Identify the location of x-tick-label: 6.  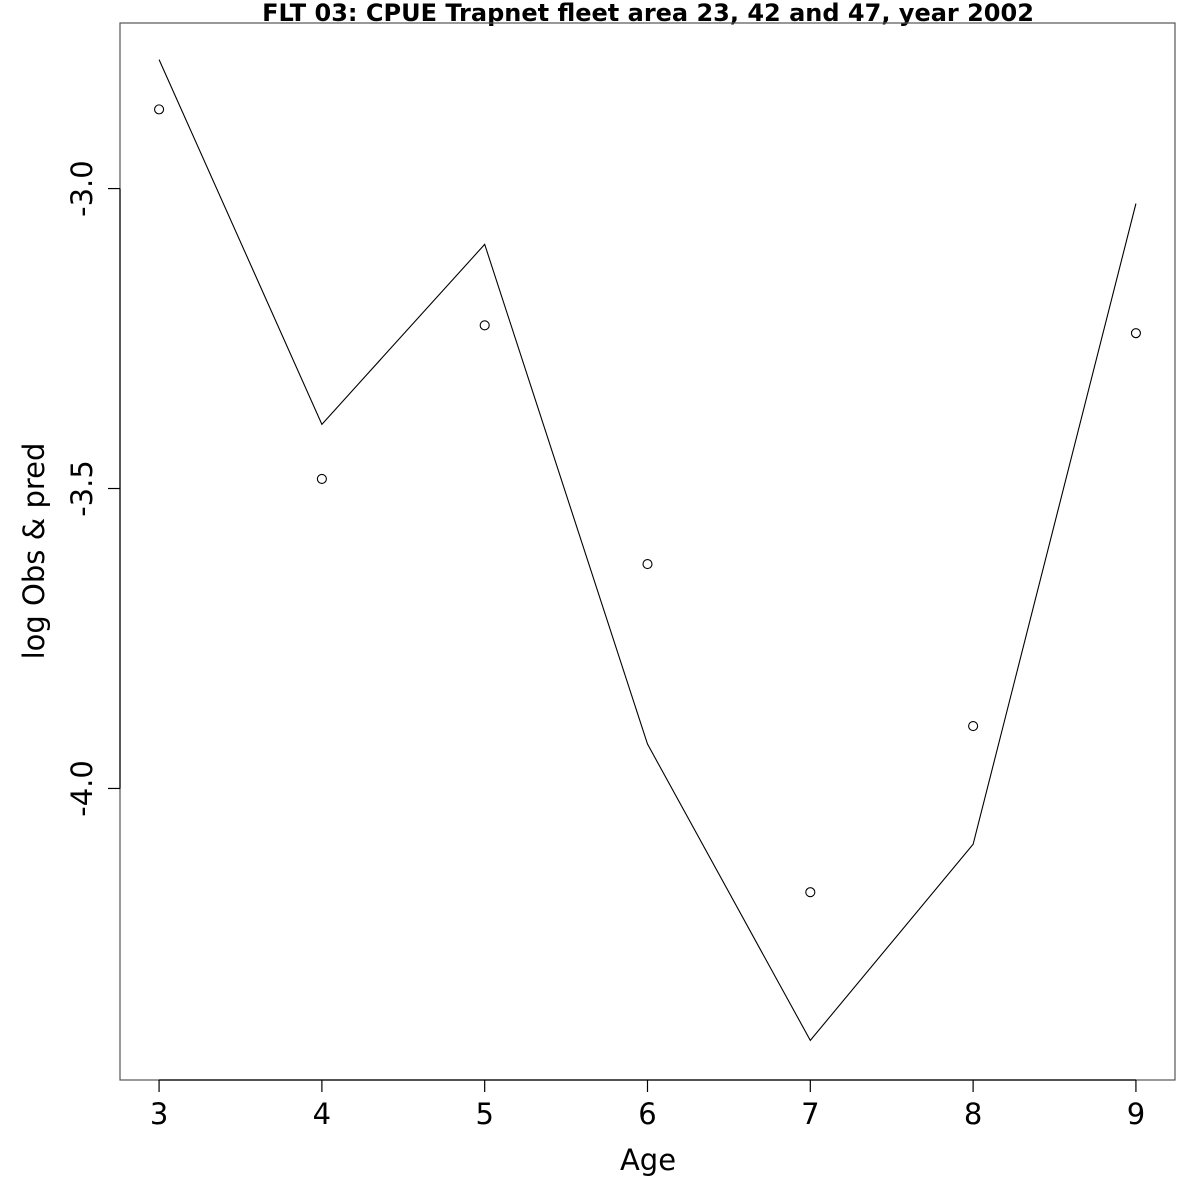
(647, 1114).